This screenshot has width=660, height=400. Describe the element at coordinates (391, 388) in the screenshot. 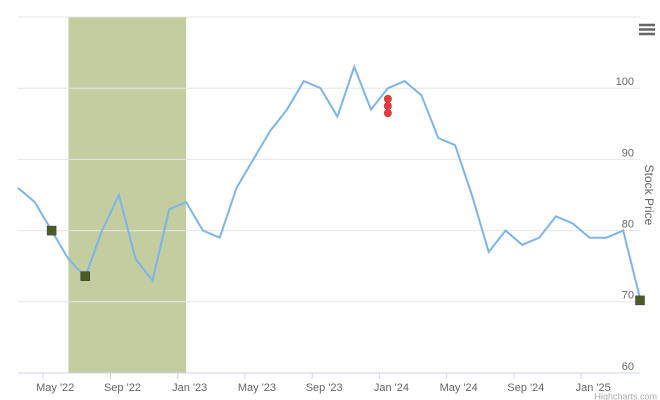

I see `x-tick-label: Jan '24` at that location.